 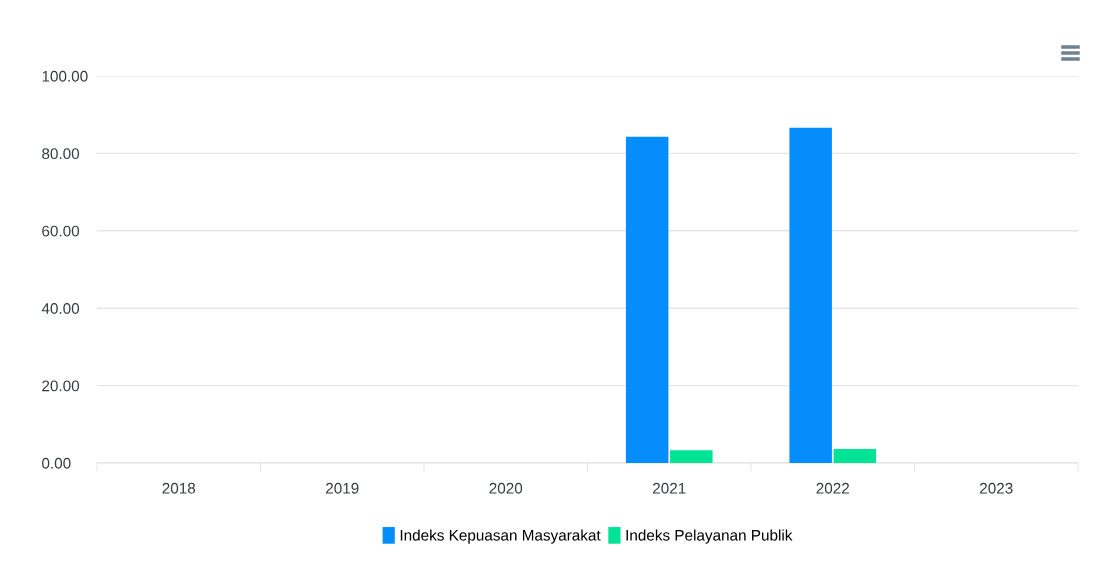 What do you see at coordinates (65, 76) in the screenshot?
I see `y-tick-label: 100.00` at bounding box center [65, 76].